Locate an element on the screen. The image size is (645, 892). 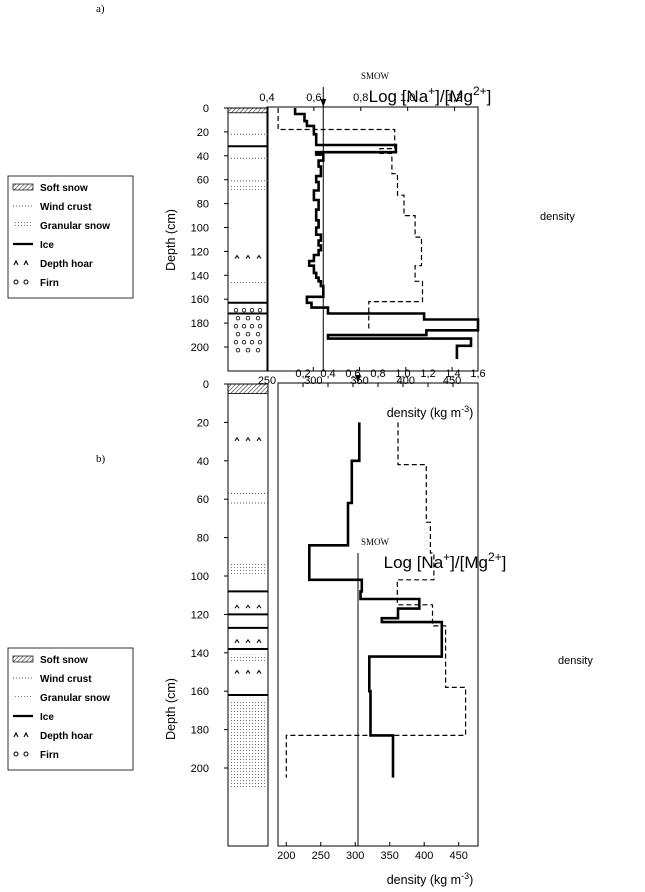
bottom-tick-label: 450 is located at coordinates (452, 381).